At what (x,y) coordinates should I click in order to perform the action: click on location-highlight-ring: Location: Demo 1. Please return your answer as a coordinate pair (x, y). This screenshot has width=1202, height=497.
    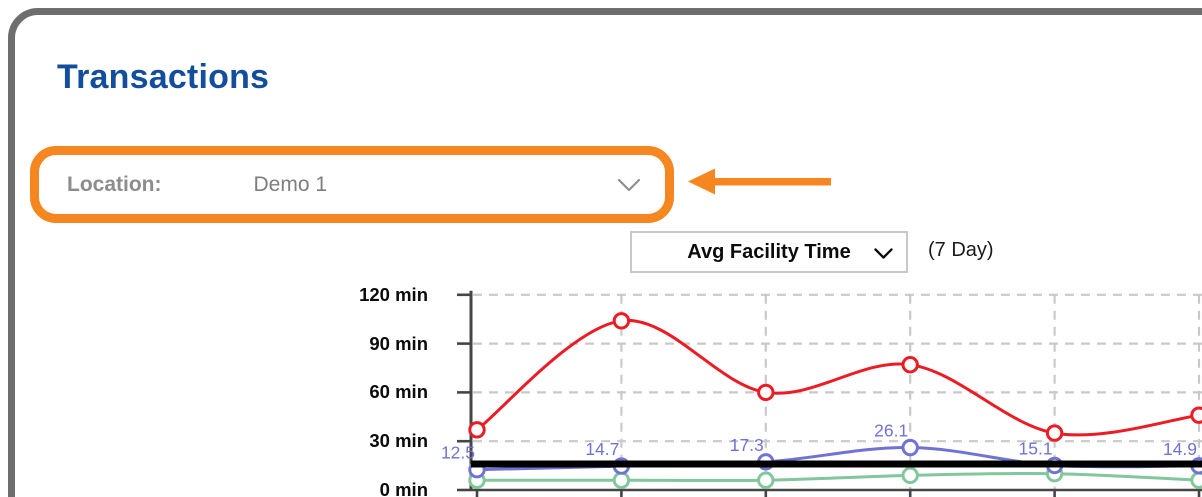
    Looking at the image, I should click on (352, 184).